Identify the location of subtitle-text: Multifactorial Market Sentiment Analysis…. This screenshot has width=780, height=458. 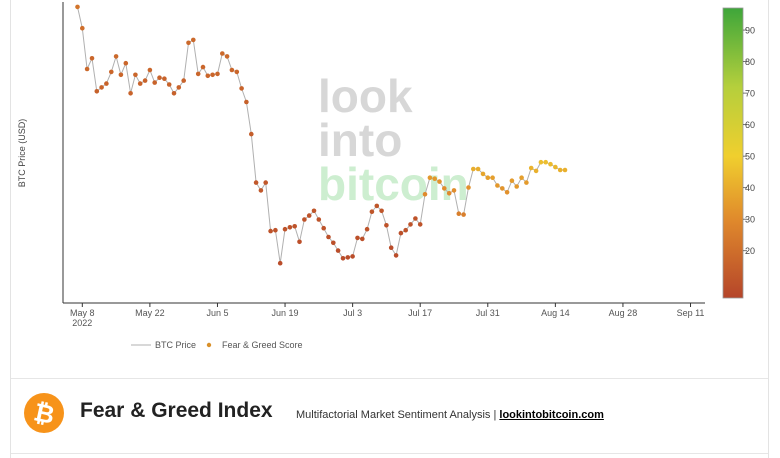
(398, 415).